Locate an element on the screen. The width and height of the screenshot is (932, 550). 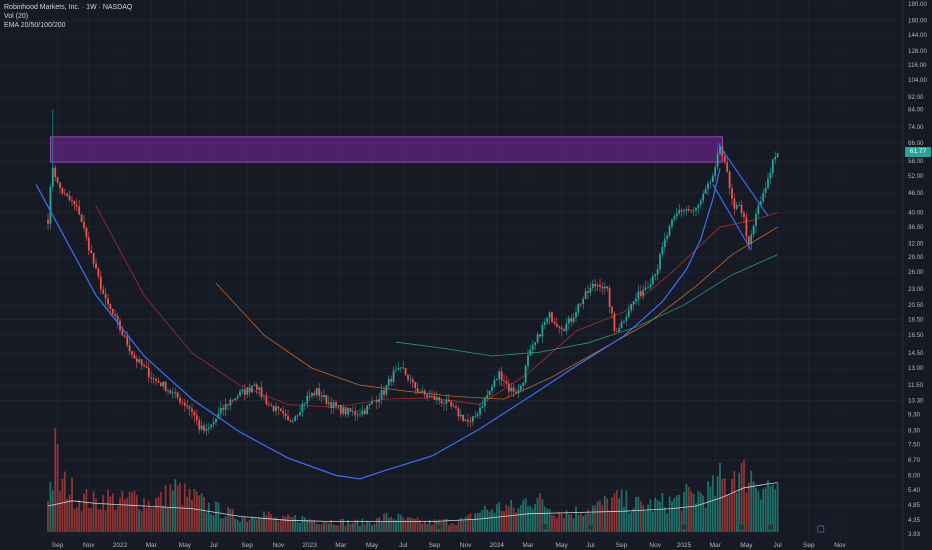
price-tick-label: 6.00 is located at coordinates (914, 475).